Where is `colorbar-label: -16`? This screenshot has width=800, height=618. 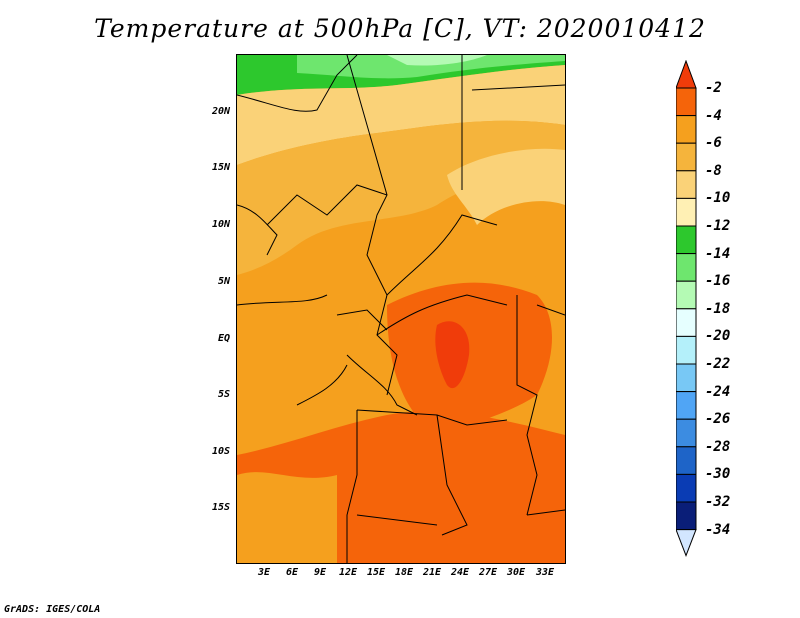 colorbar-label: -16 is located at coordinates (718, 281).